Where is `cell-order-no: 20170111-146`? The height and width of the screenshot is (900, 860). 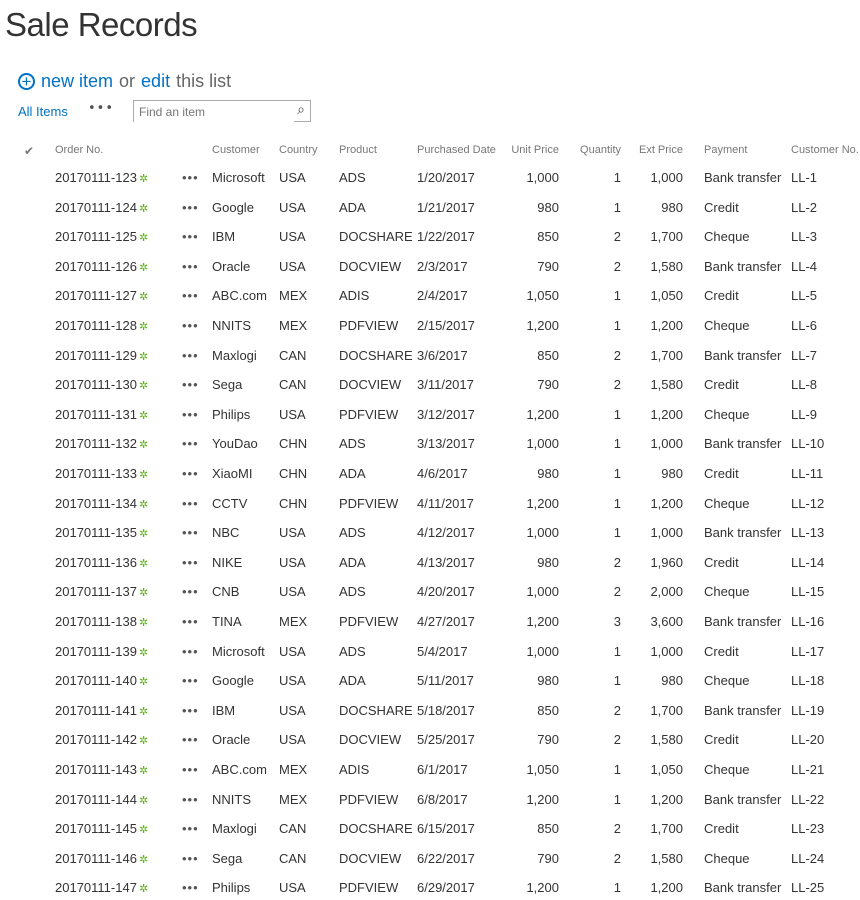 cell-order-no: 20170111-146 is located at coordinates (96, 858).